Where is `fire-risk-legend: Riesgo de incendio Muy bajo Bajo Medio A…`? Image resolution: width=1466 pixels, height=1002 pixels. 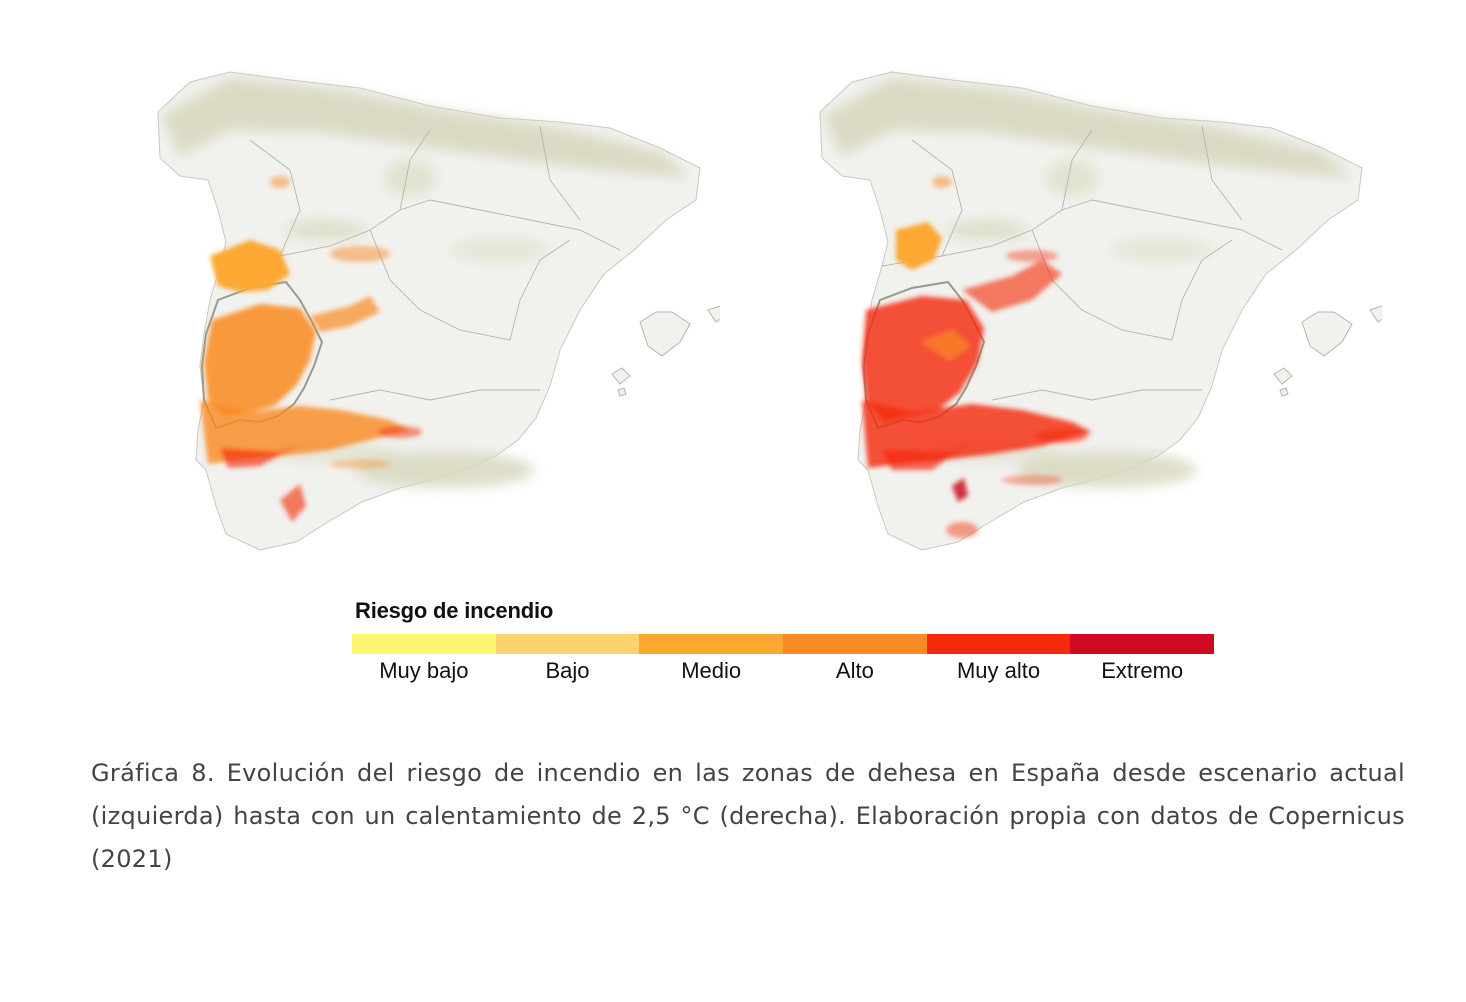 fire-risk-legend: Riesgo de incendio Muy bajo Bajo Medio A… is located at coordinates (783, 641).